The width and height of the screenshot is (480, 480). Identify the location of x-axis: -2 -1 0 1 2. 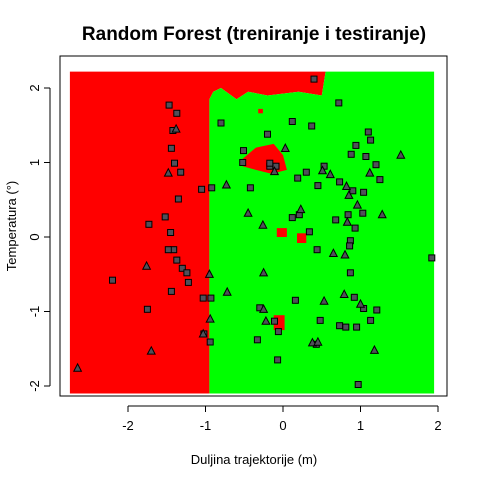
(282, 419).